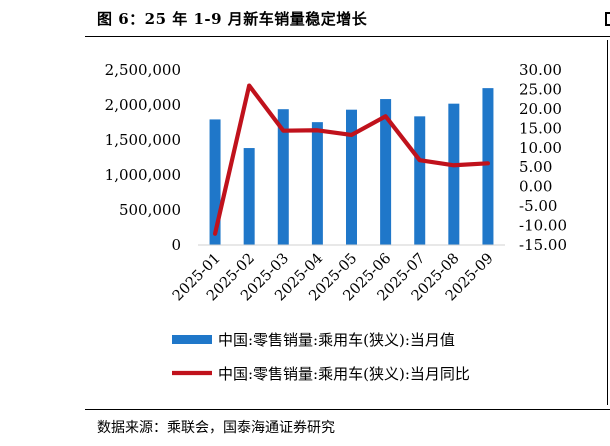 The width and height of the screenshot is (610, 446). What do you see at coordinates (176, 245) in the screenshot?
I see `left-tick-label: 0` at bounding box center [176, 245].